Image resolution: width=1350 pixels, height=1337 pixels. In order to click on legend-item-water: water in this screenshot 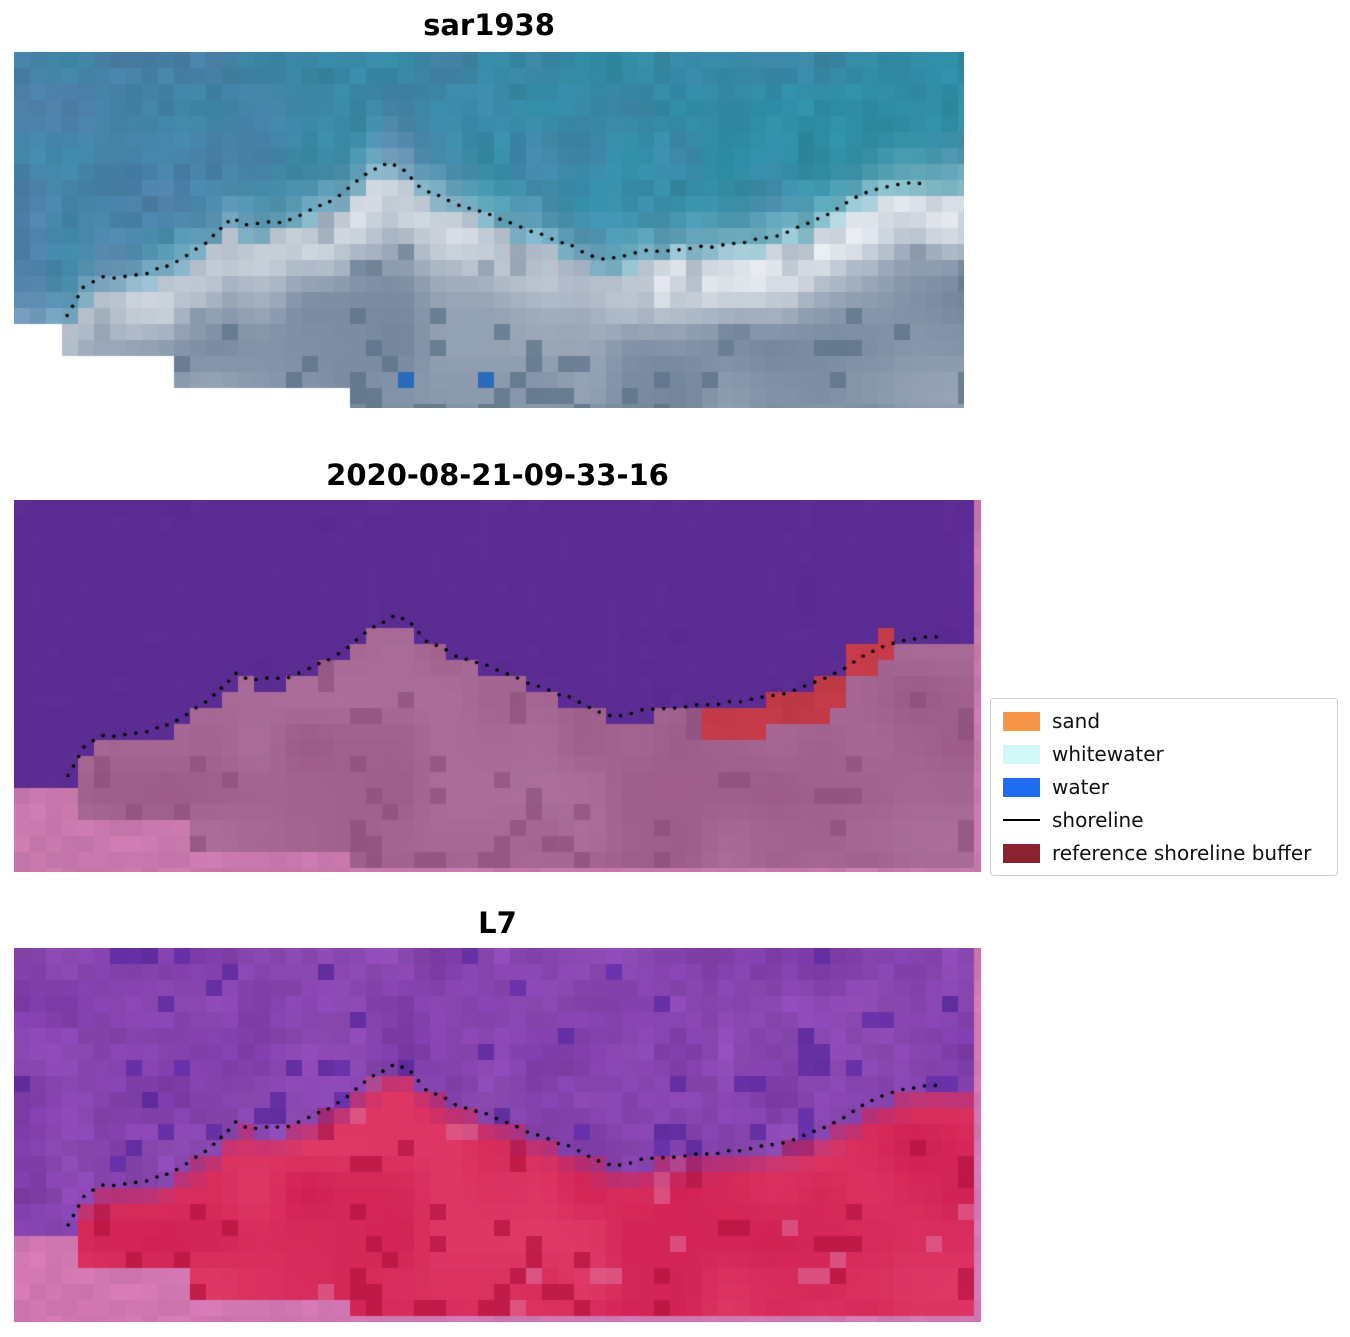, I will do `click(1164, 787)`.